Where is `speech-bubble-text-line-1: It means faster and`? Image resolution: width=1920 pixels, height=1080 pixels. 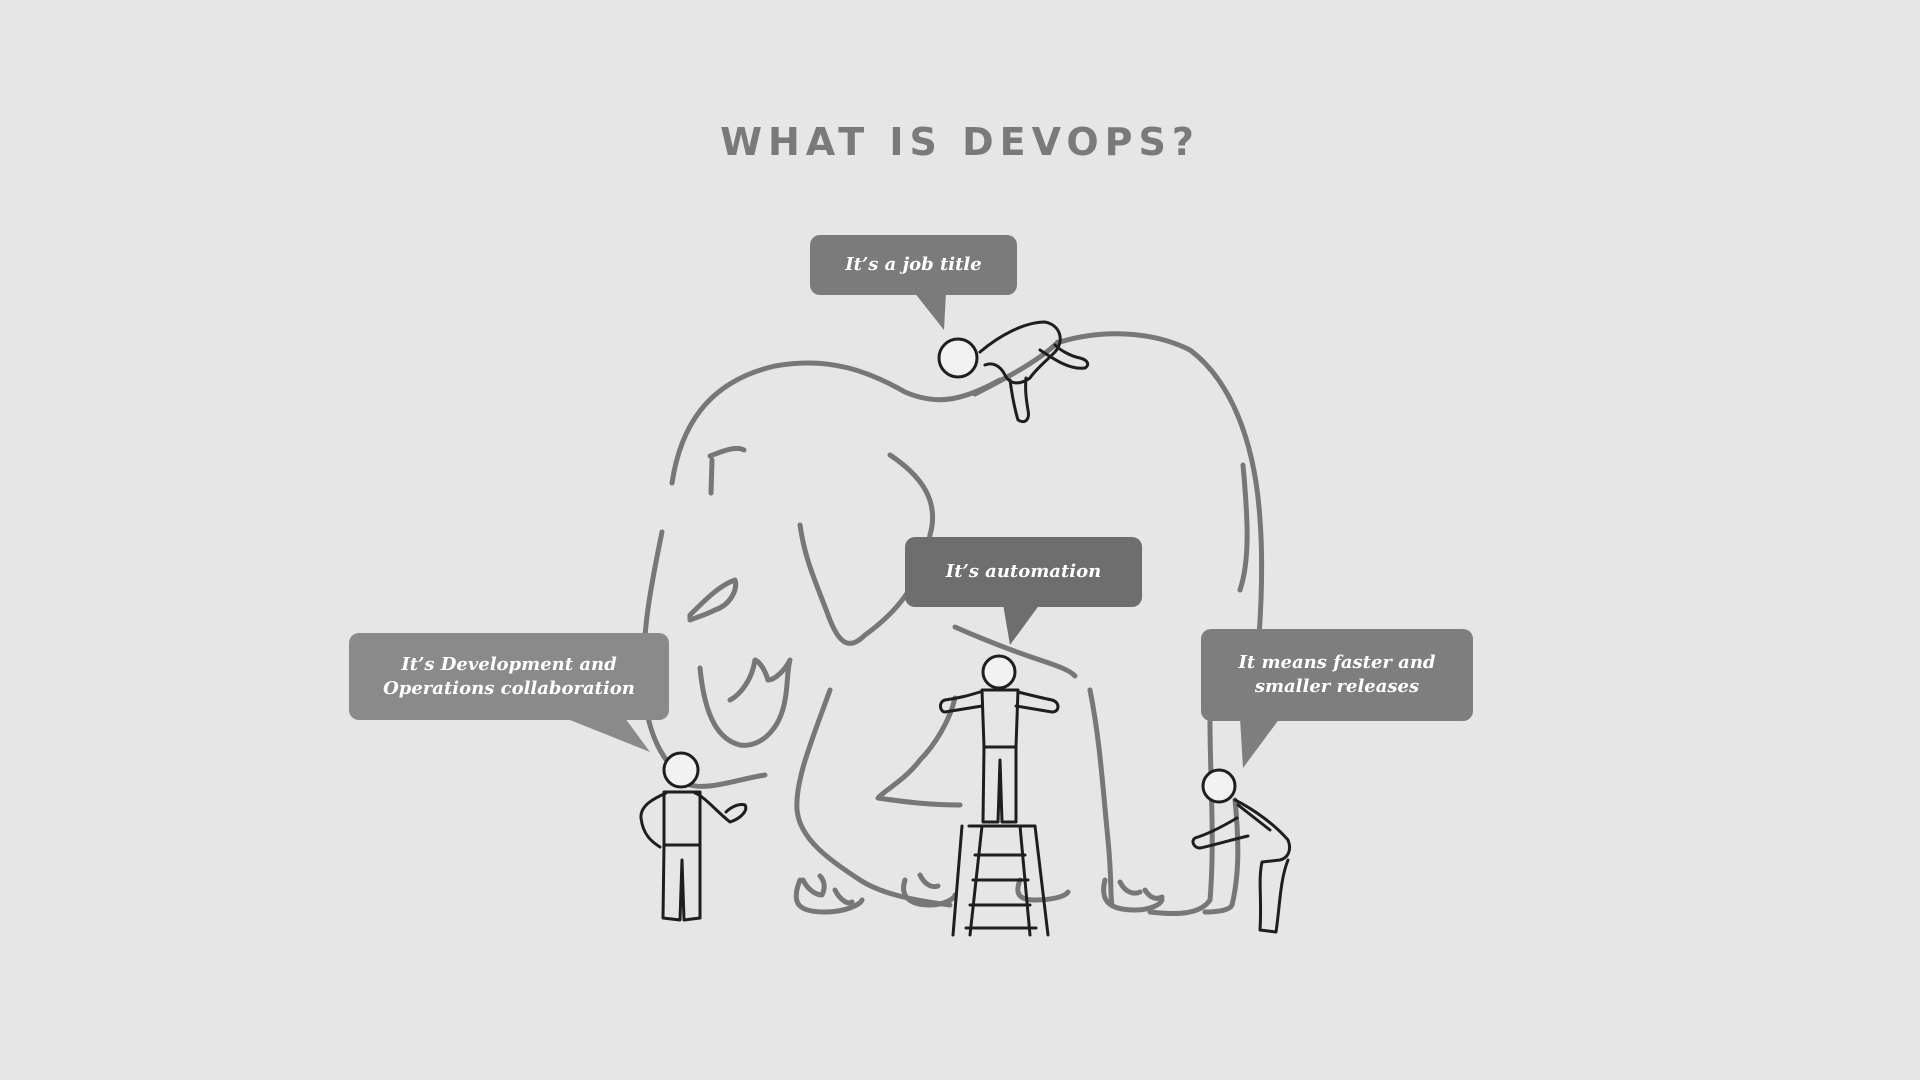 speech-bubble-text-line-1: It means faster and is located at coordinates (1337, 662).